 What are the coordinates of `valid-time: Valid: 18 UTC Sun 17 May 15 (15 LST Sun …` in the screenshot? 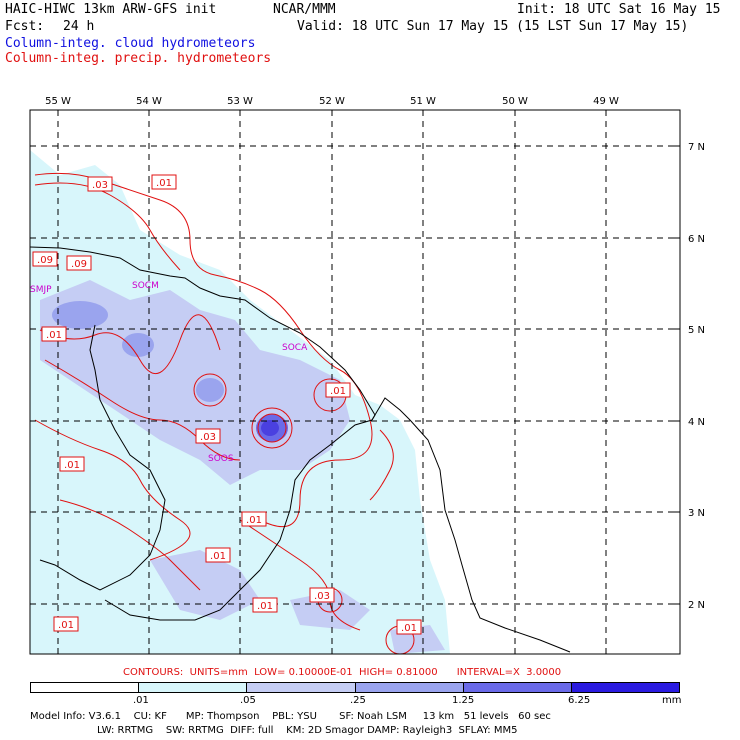 It's located at (493, 26).